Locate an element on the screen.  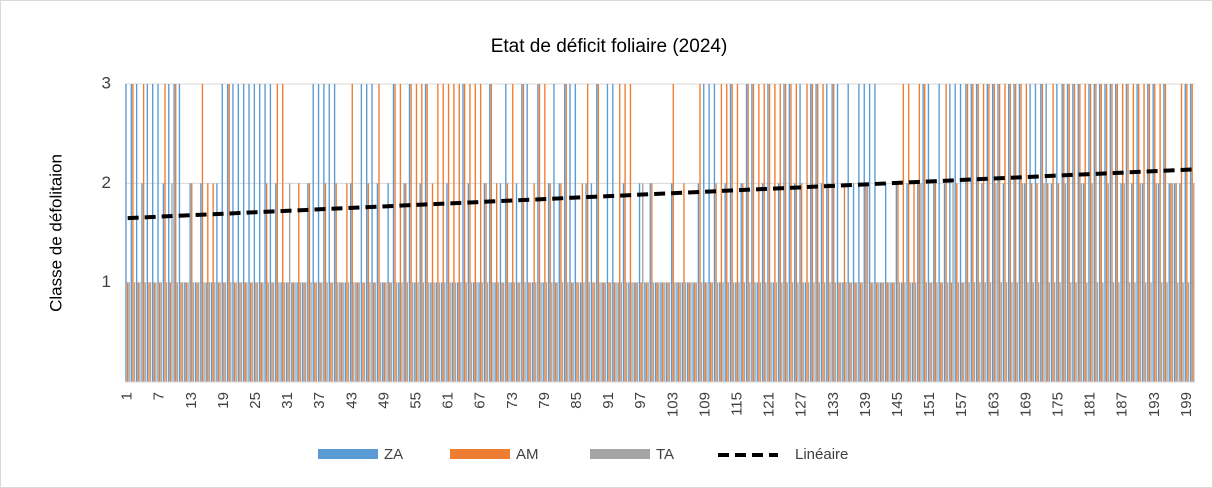
x-tick-label: 49 is located at coordinates (383, 400).